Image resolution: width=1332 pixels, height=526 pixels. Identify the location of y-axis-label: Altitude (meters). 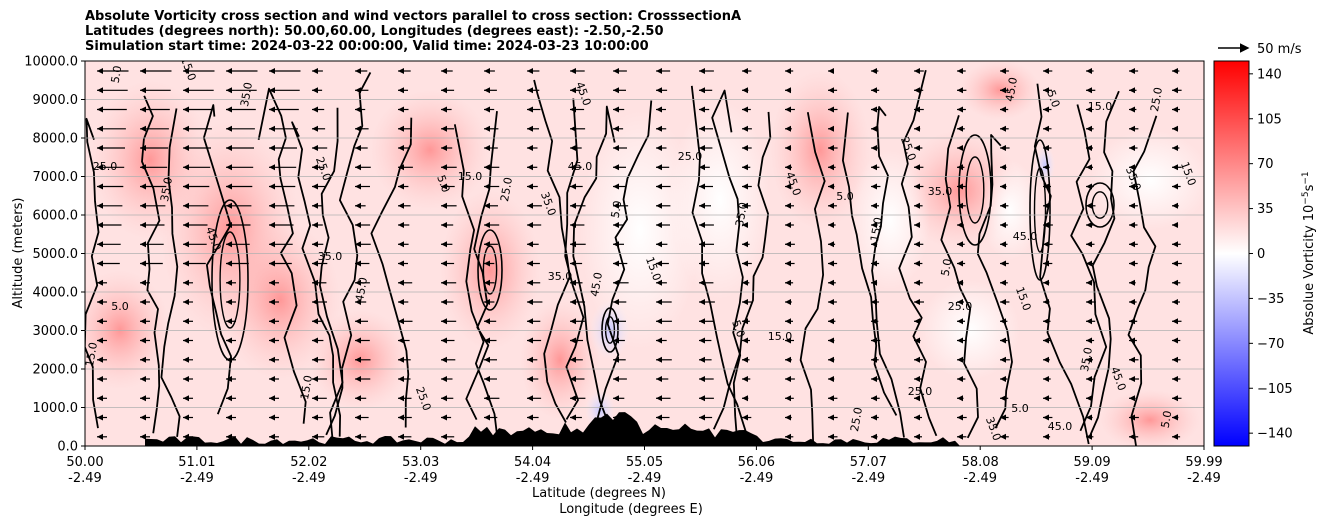
(18, 253).